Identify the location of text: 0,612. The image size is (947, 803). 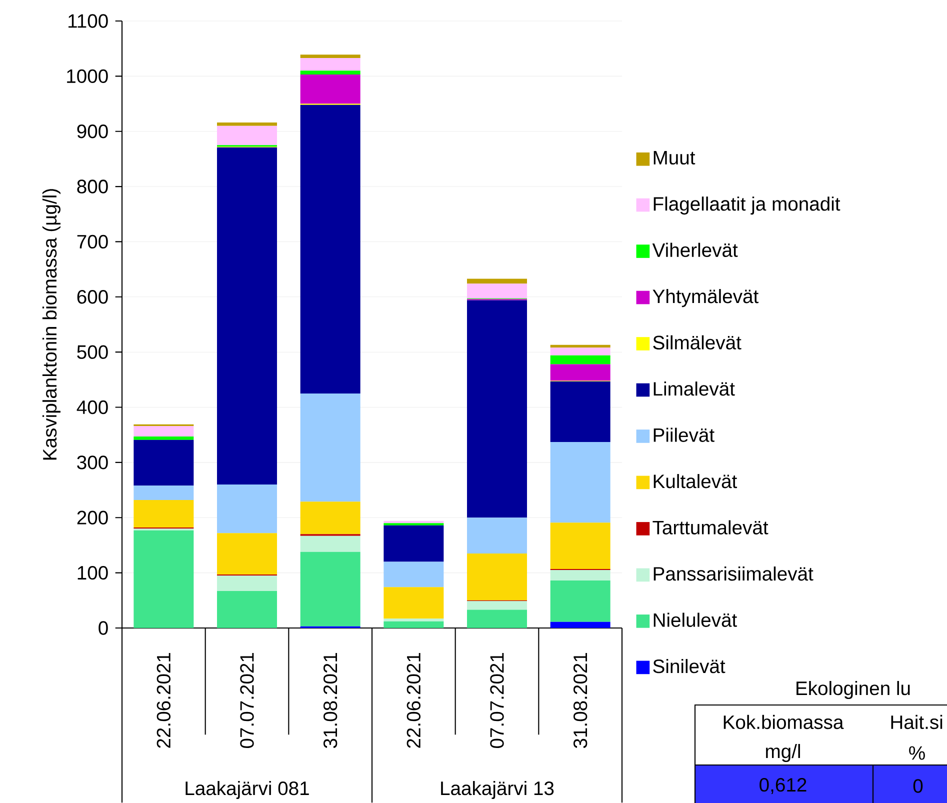
(783, 786).